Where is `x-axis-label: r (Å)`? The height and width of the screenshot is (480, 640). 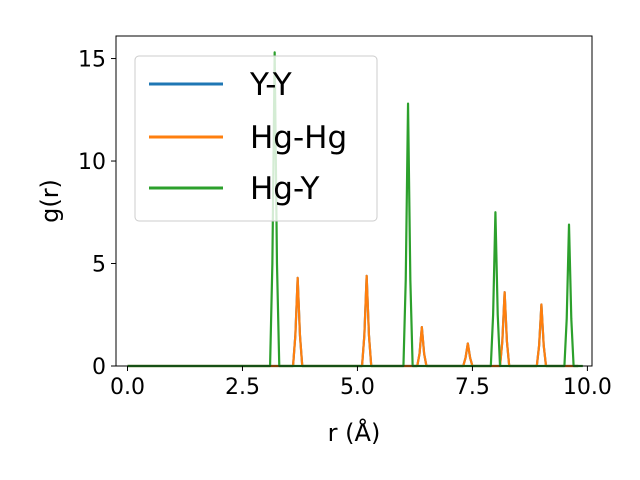 x-axis-label: r (Å) is located at coordinates (354, 432).